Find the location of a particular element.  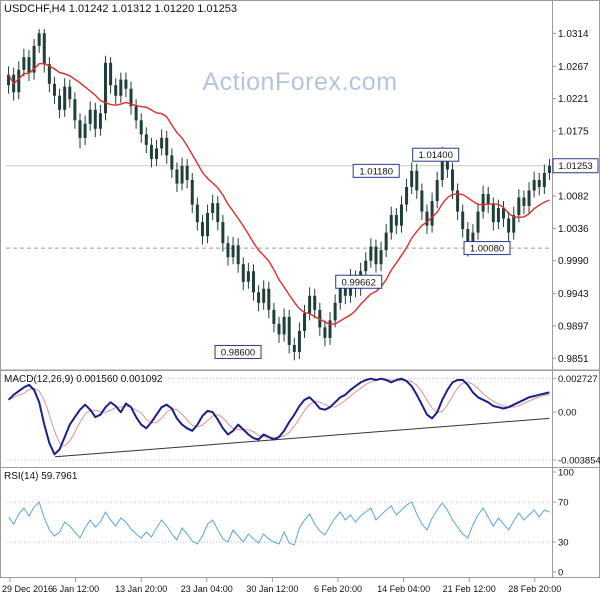

axis-label: 1.0221 is located at coordinates (573, 99).